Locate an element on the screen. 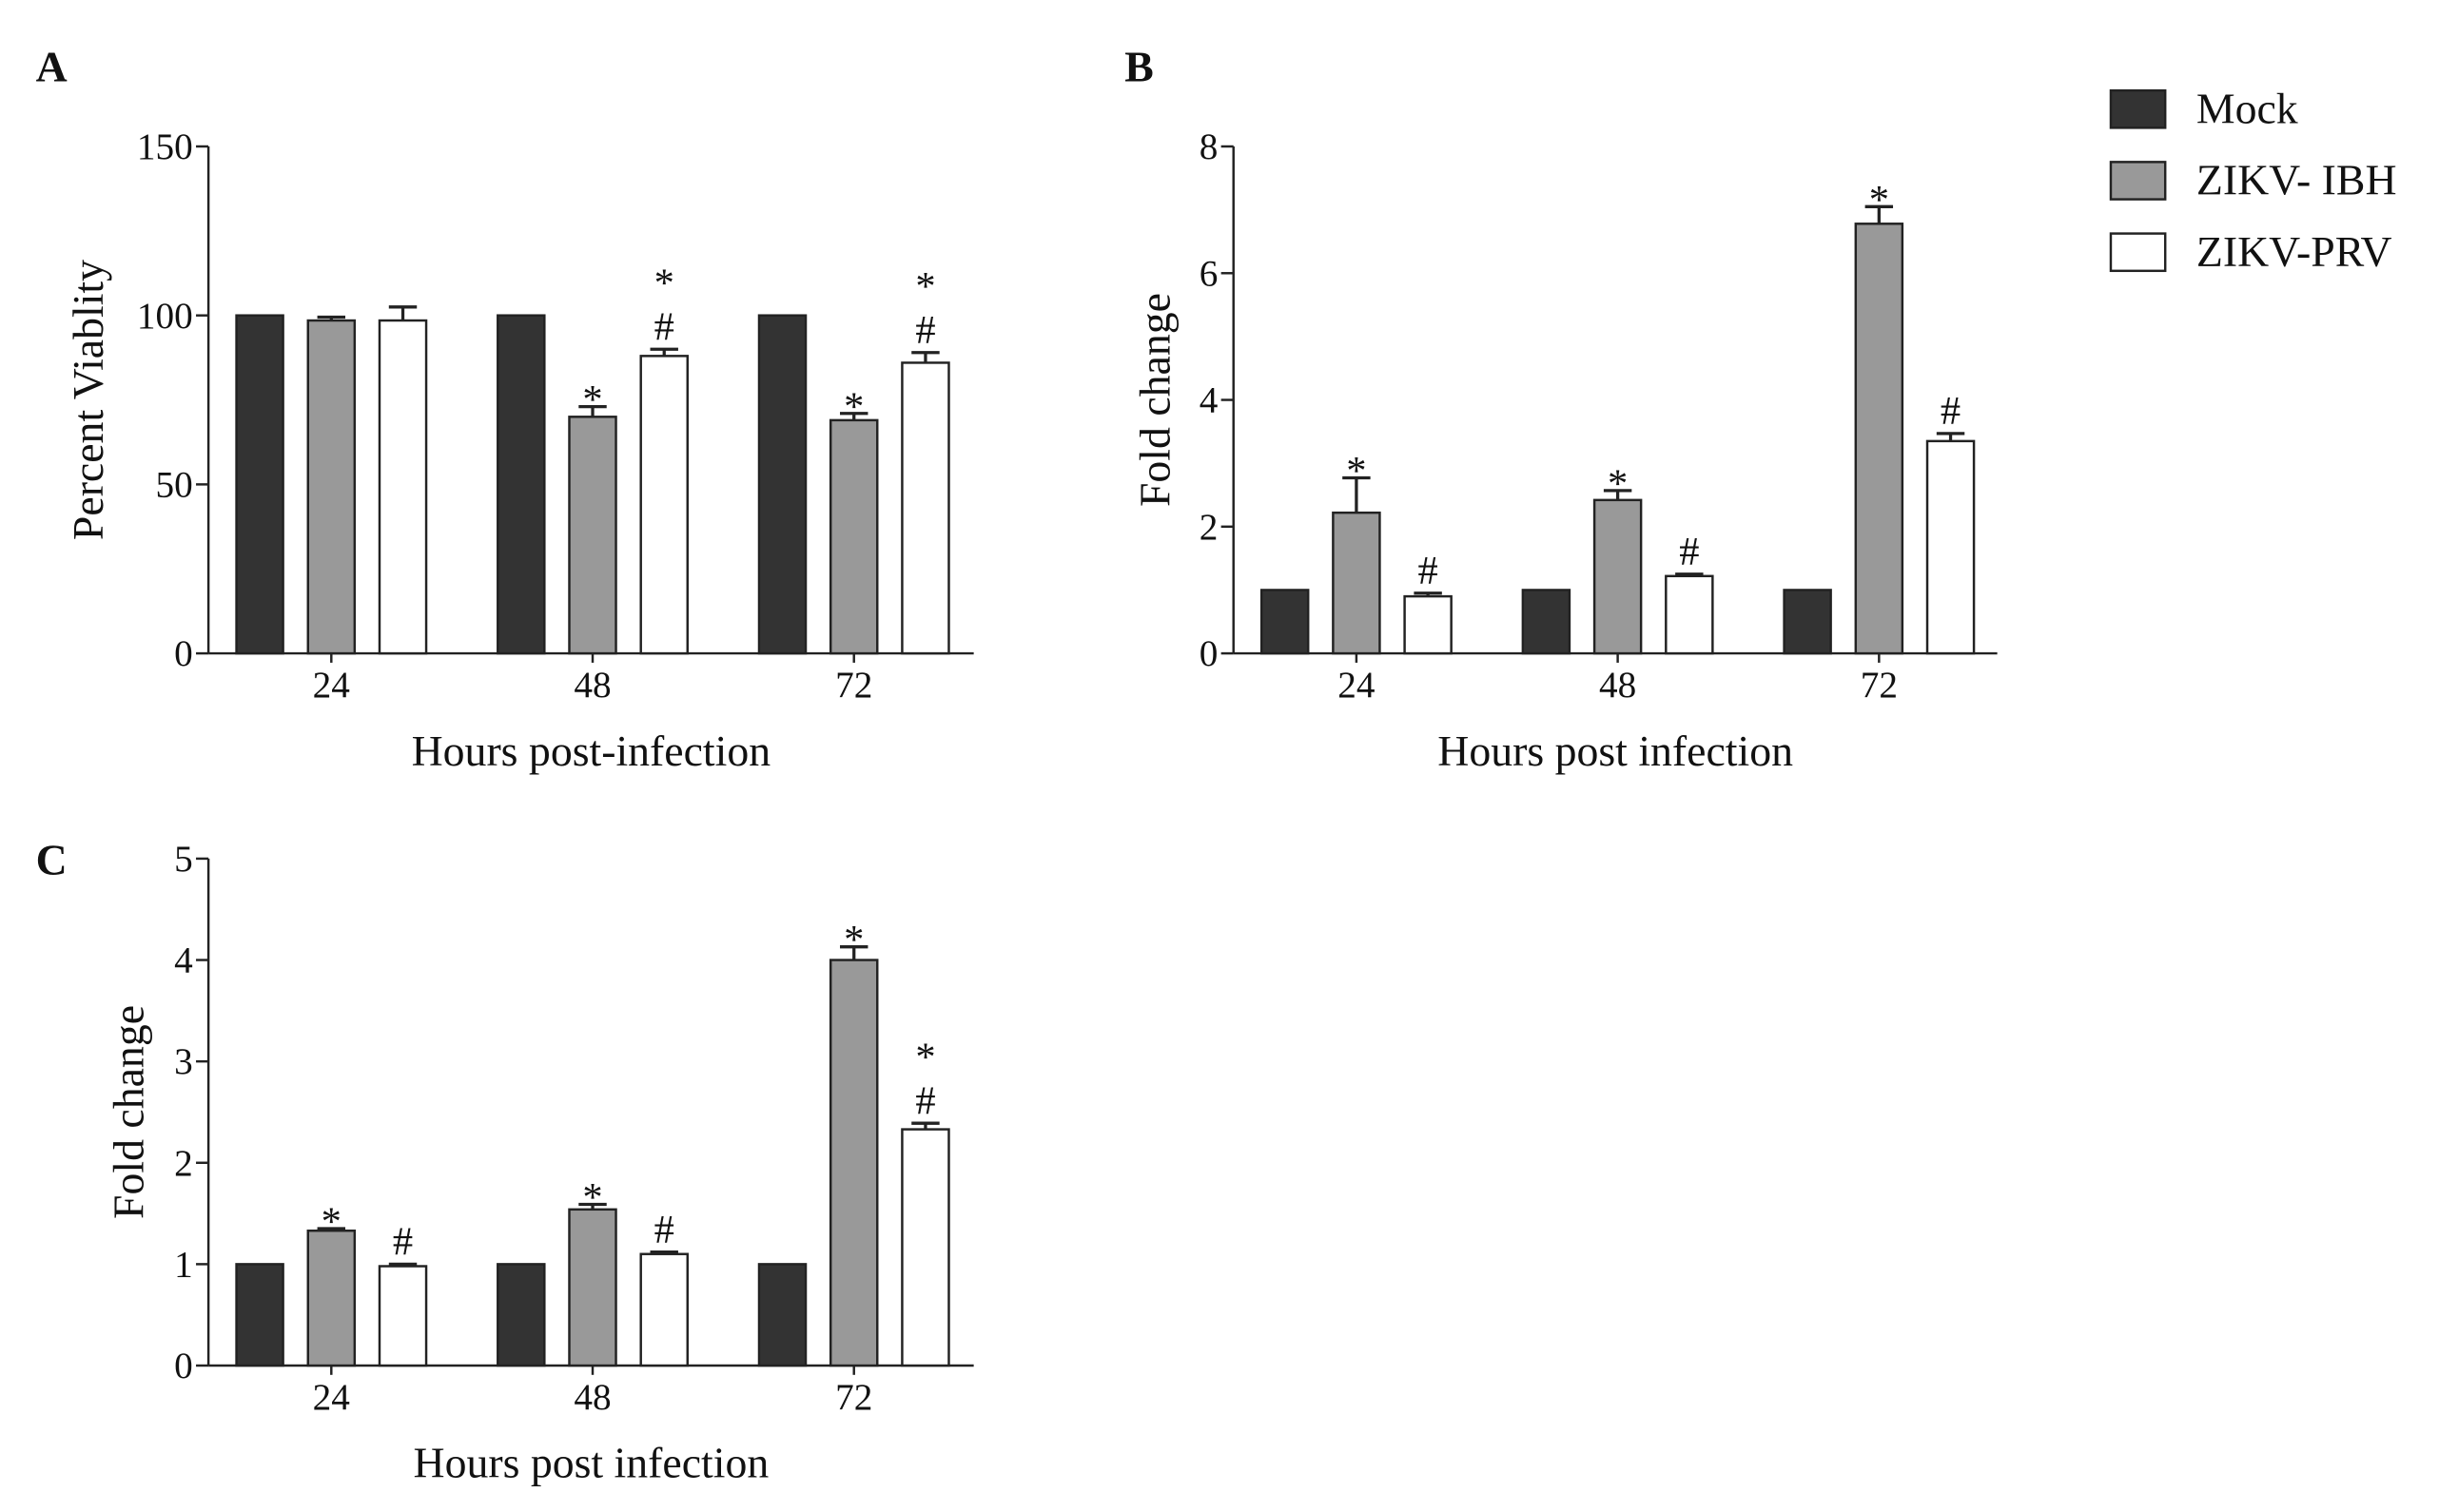  panel-label: A is located at coordinates (52, 66).